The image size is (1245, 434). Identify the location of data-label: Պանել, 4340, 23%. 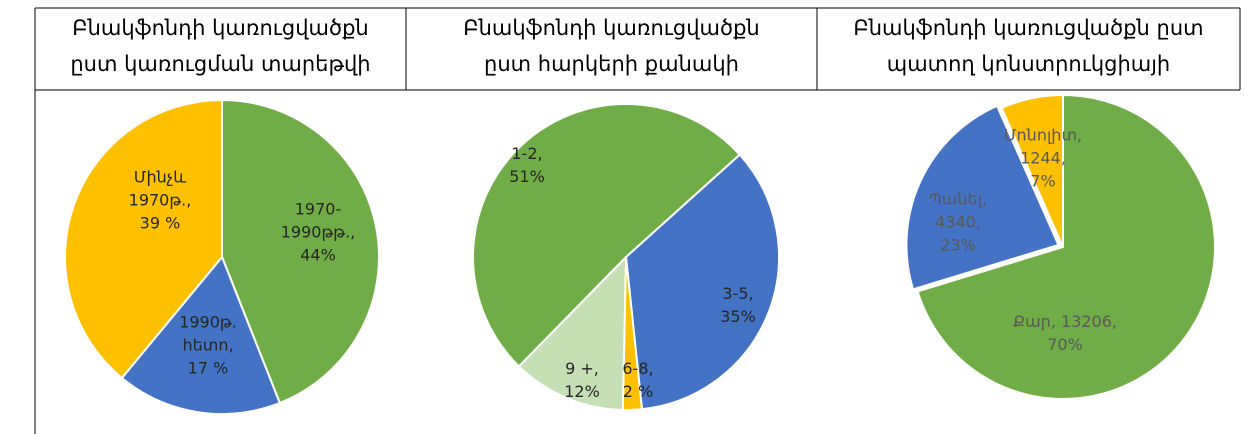
(958, 222).